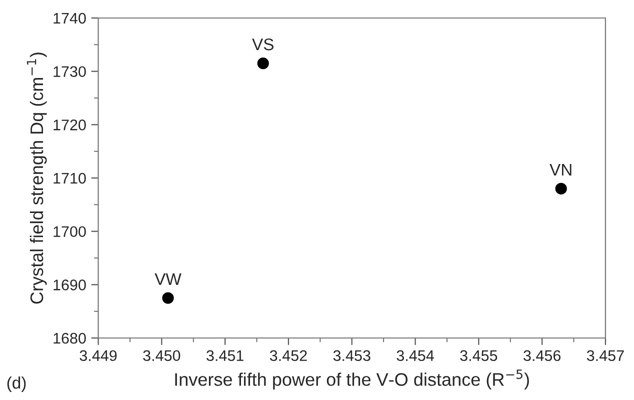 Image resolution: width=634 pixels, height=400 pixels. Describe the element at coordinates (70, 338) in the screenshot. I see `y-tick-label: 1680` at that location.